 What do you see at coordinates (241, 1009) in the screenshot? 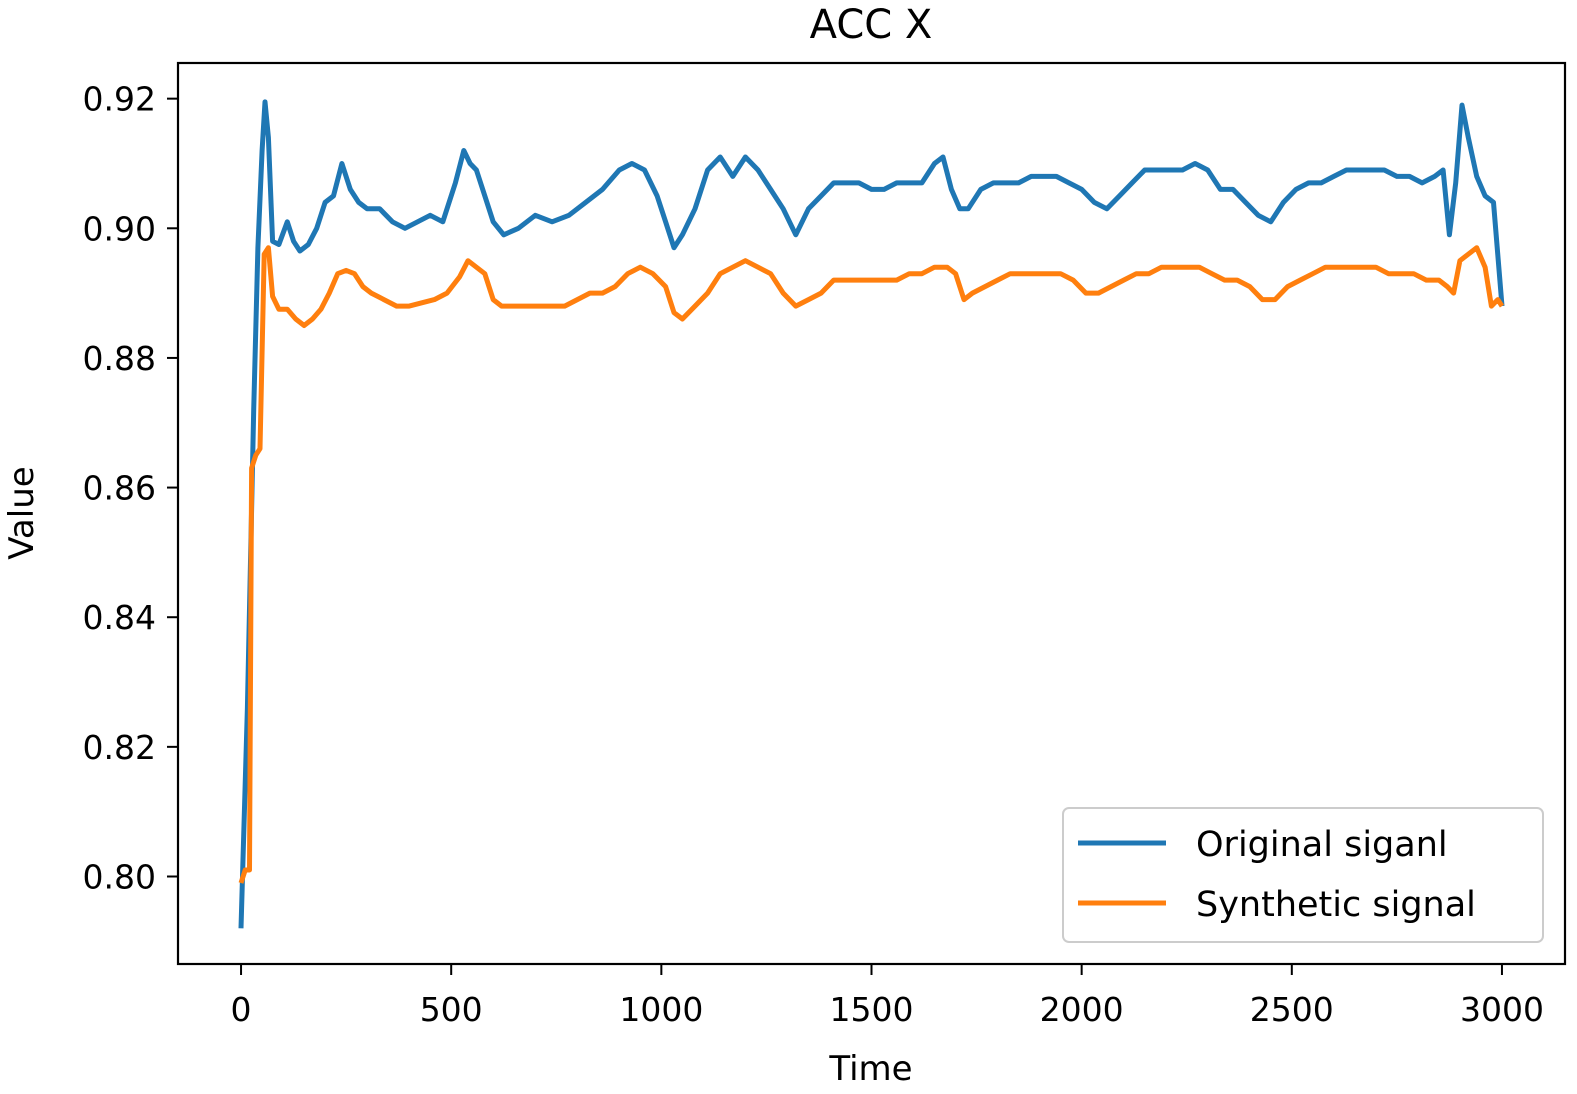
I see `x-tick-label: 0` at bounding box center [241, 1009].